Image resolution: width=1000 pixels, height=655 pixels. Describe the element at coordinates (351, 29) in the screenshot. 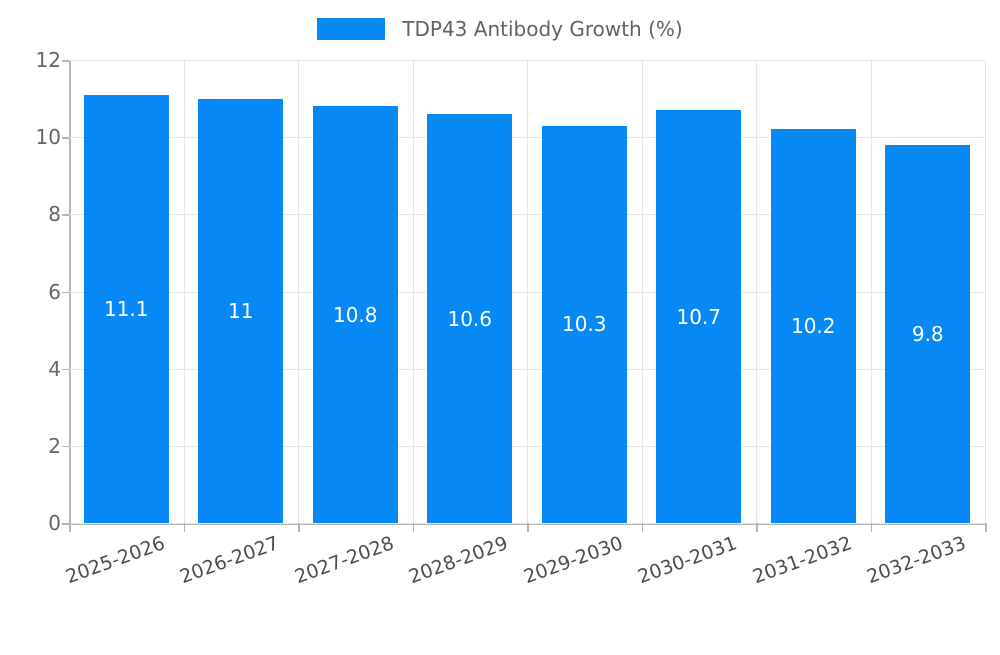

I see `legend-color-swatch-icon` at that location.